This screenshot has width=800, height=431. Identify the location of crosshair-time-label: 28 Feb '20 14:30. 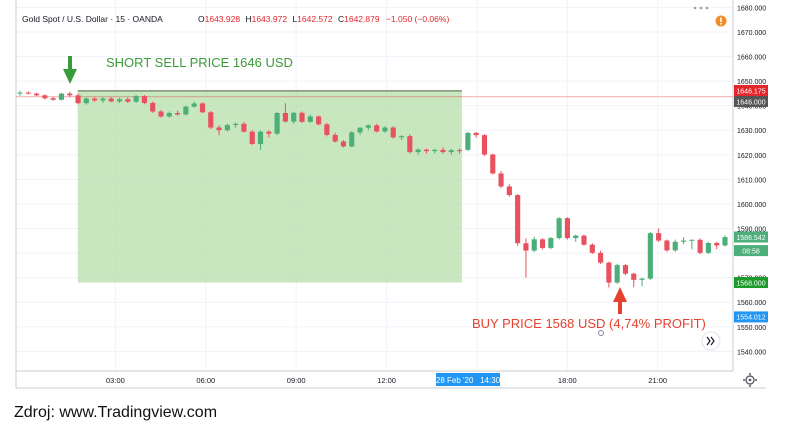
(468, 380).